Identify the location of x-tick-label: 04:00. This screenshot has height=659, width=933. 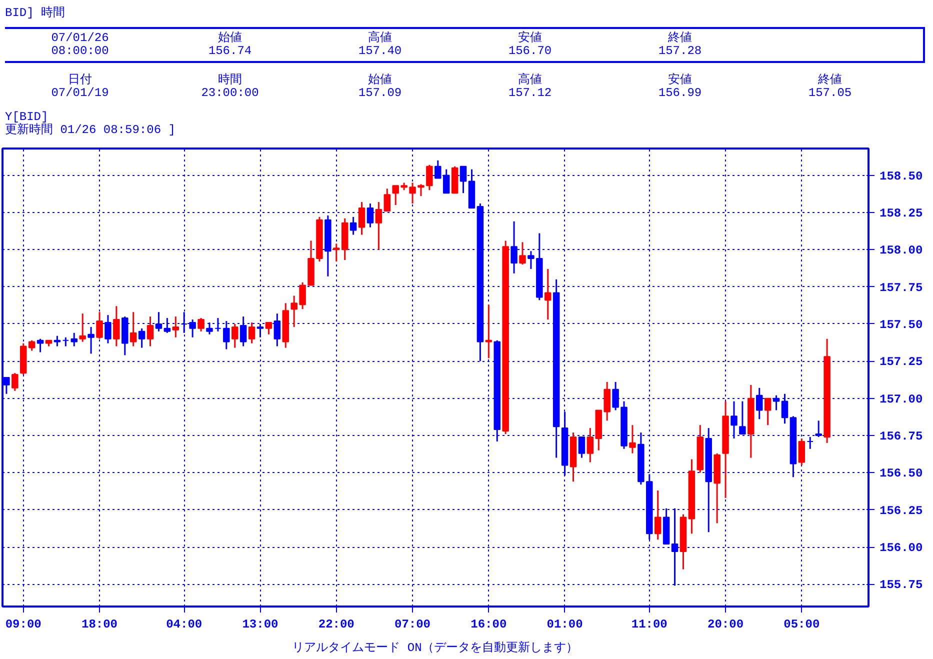
(184, 625).